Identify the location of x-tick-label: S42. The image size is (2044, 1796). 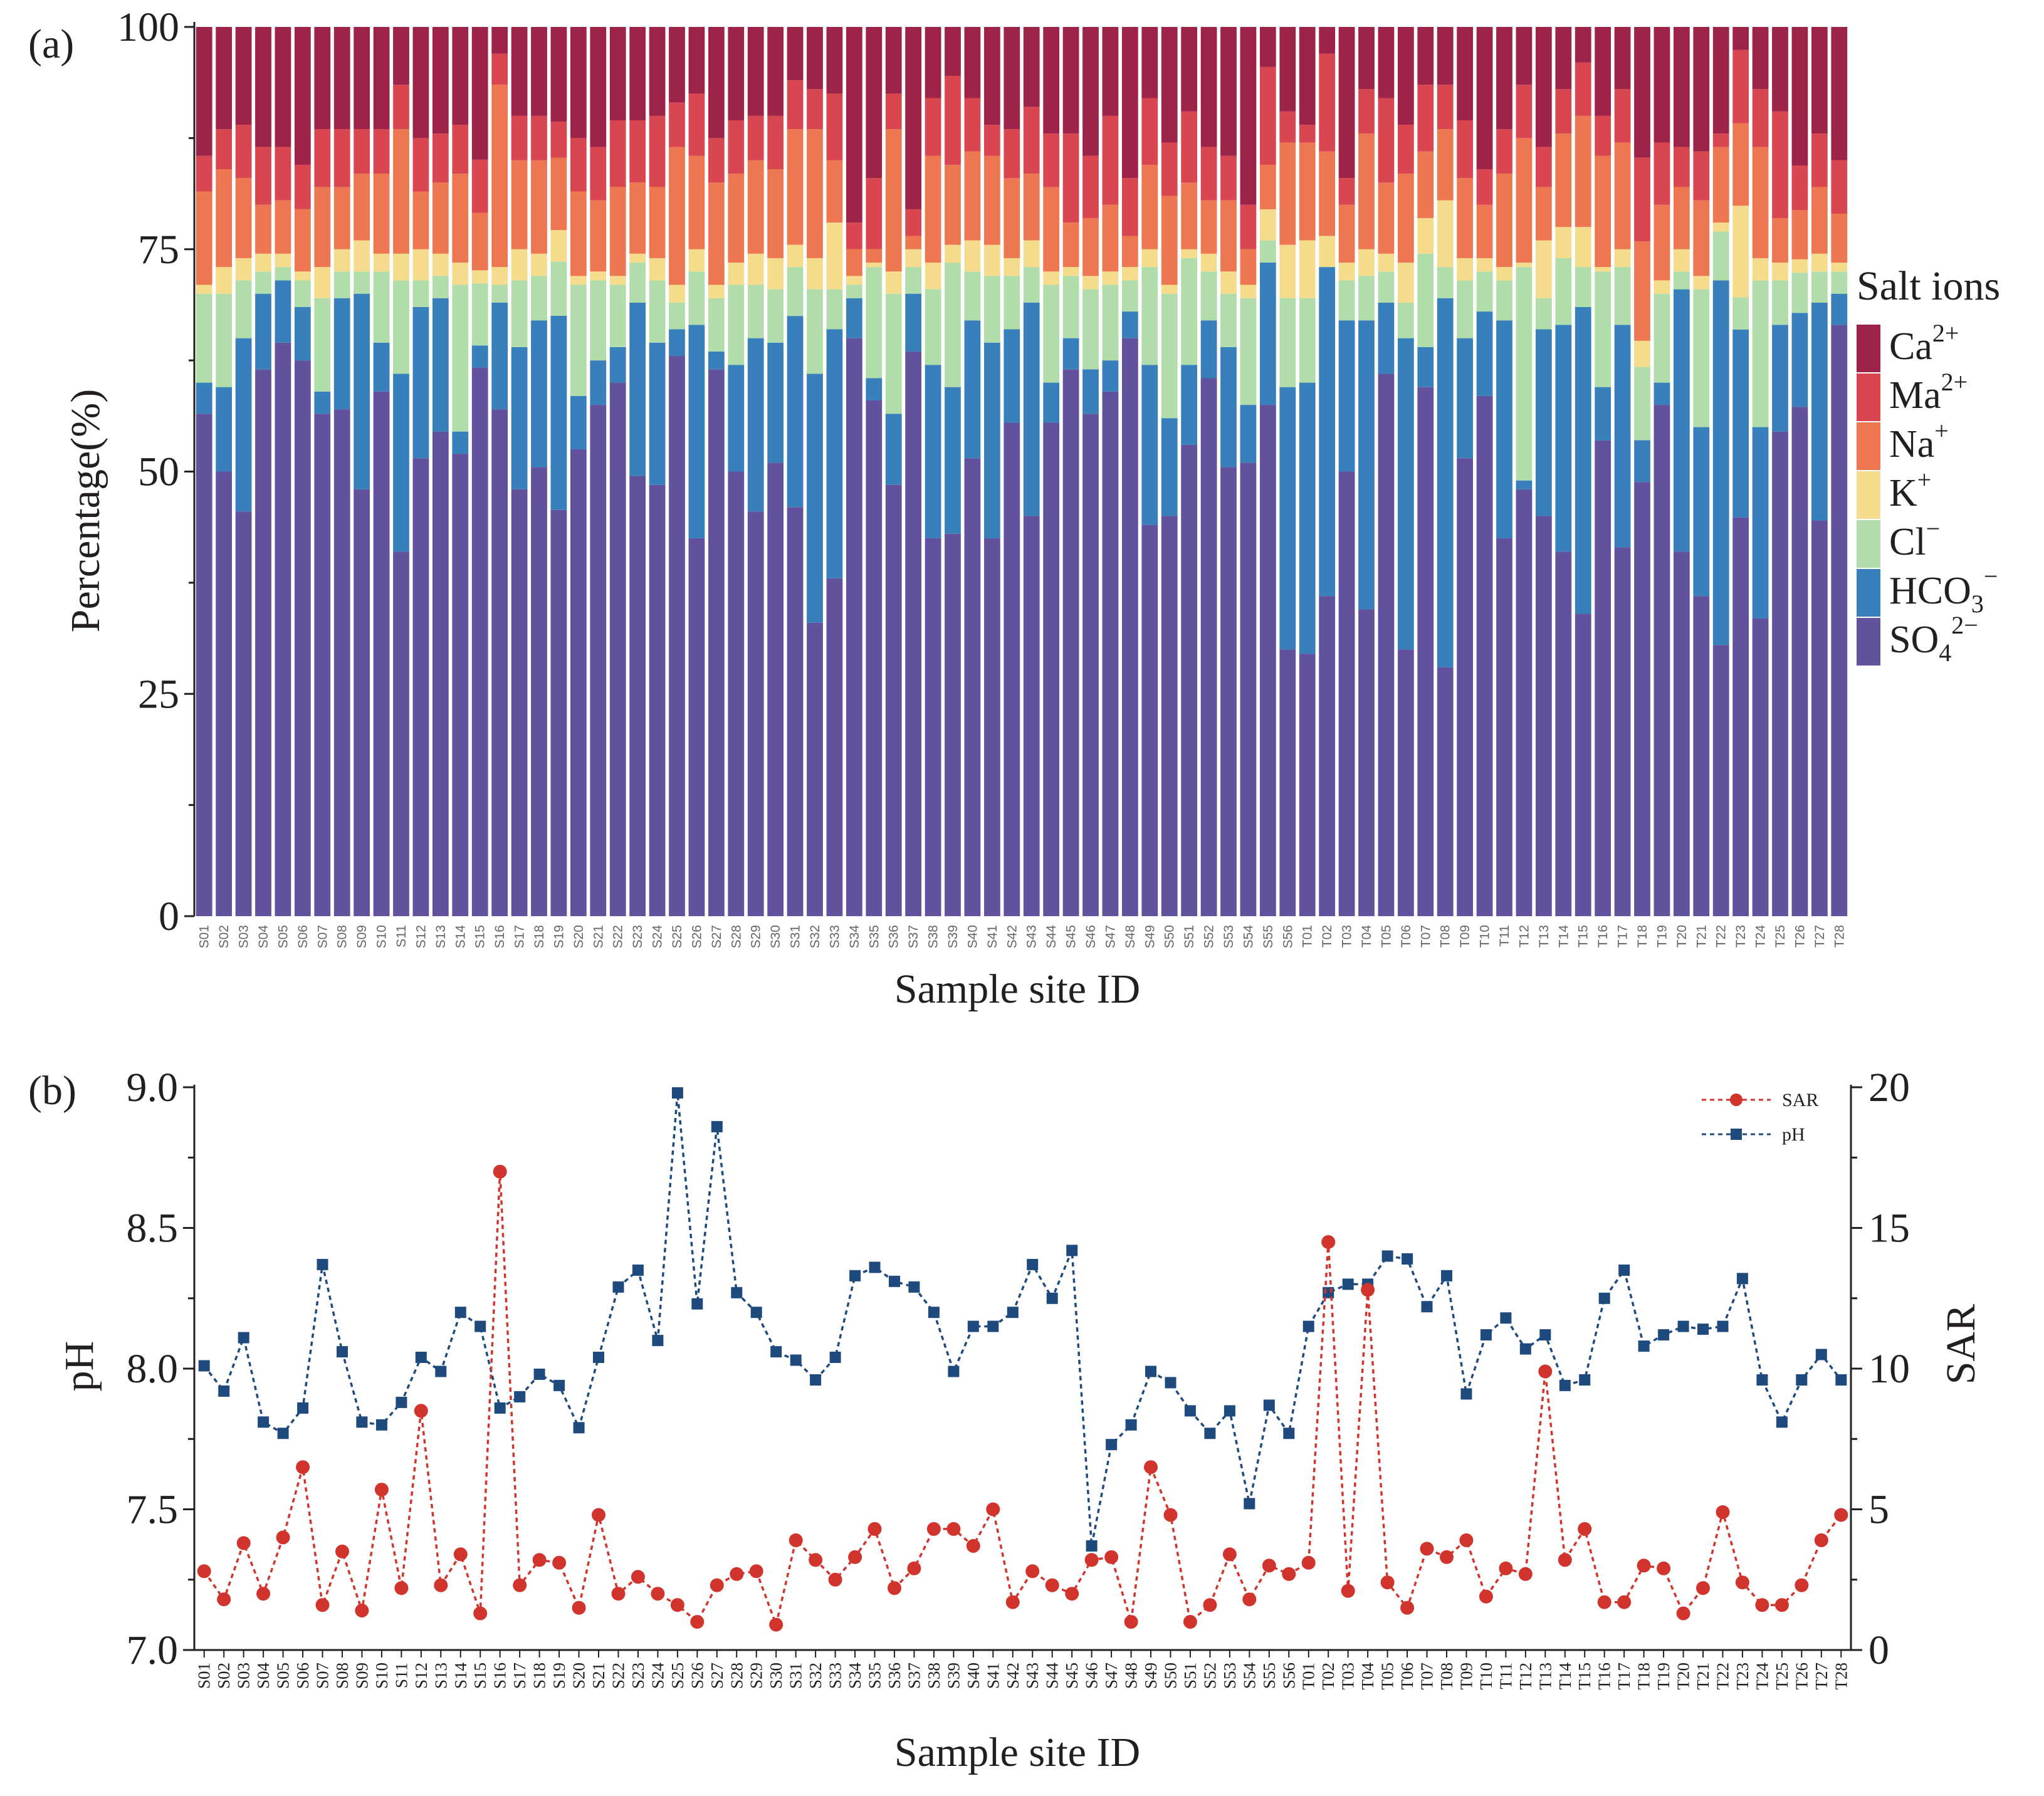
(1012, 937).